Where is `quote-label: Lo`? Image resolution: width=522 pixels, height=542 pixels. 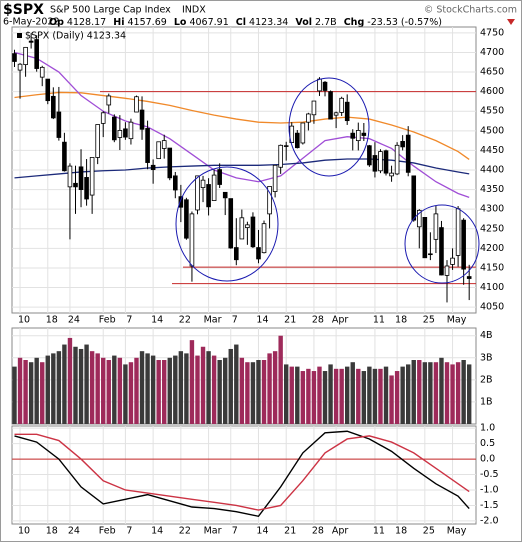
quote-label: Lo is located at coordinates (180, 22).